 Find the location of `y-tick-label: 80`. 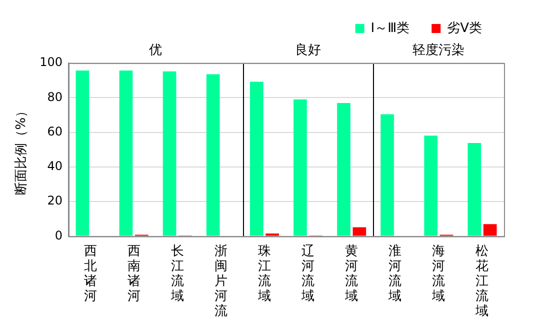

y-tick-label: 80 is located at coordinates (55, 97).